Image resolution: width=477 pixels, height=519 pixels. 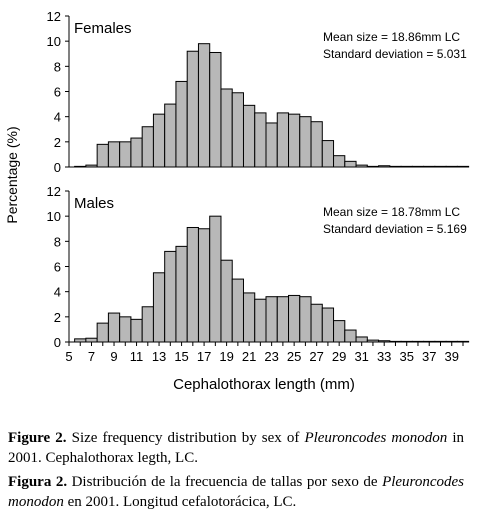 What do you see at coordinates (181, 356) in the screenshot?
I see `x-tick-label: 15` at bounding box center [181, 356].